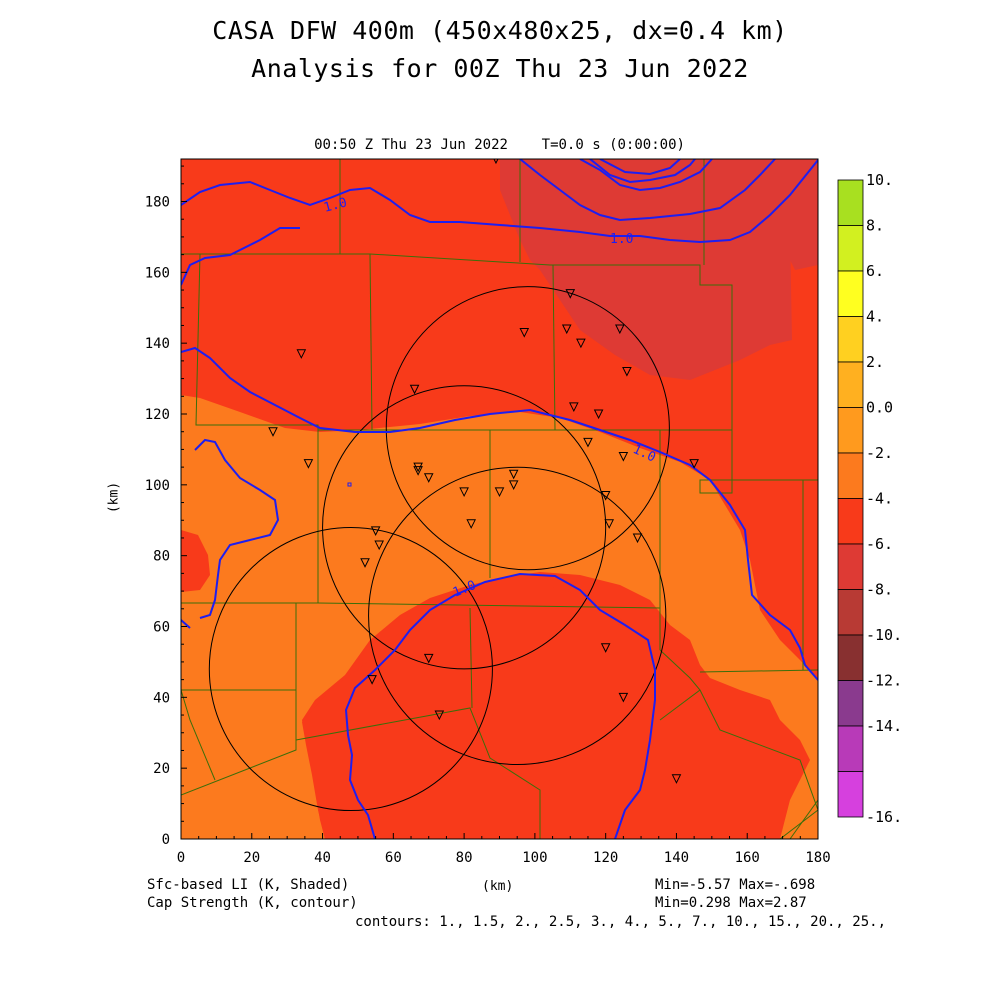 Image resolution: width=1000 pixels, height=1000 pixels. What do you see at coordinates (747, 858) in the screenshot?
I see `x-tick-label: 160` at bounding box center [747, 858].